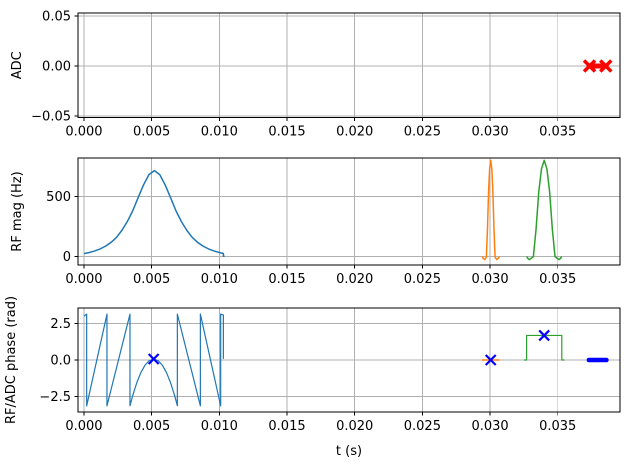  I want to click on rf-pulse-3-phase, so click(544, 347).